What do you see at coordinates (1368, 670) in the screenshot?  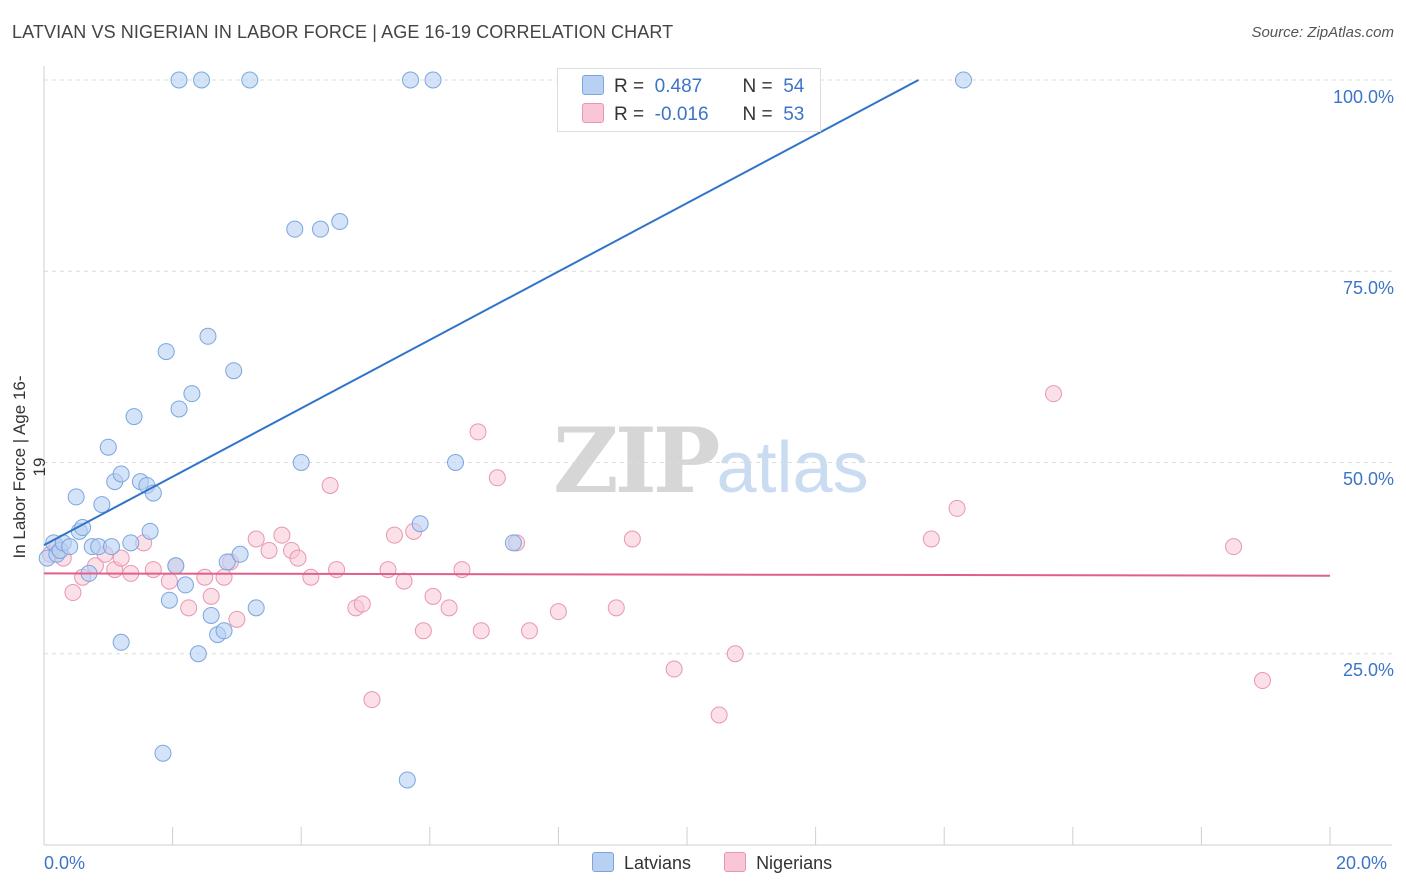 I see `y-tick-label: 25.0%` at bounding box center [1368, 670].